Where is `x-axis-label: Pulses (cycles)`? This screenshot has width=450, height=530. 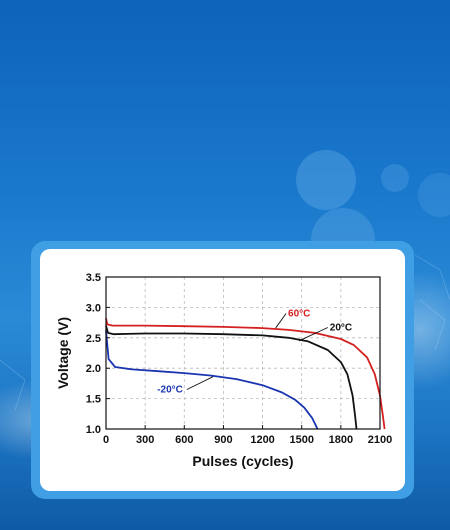
x-axis-label: Pulses (cycles) is located at coordinates (242, 461).